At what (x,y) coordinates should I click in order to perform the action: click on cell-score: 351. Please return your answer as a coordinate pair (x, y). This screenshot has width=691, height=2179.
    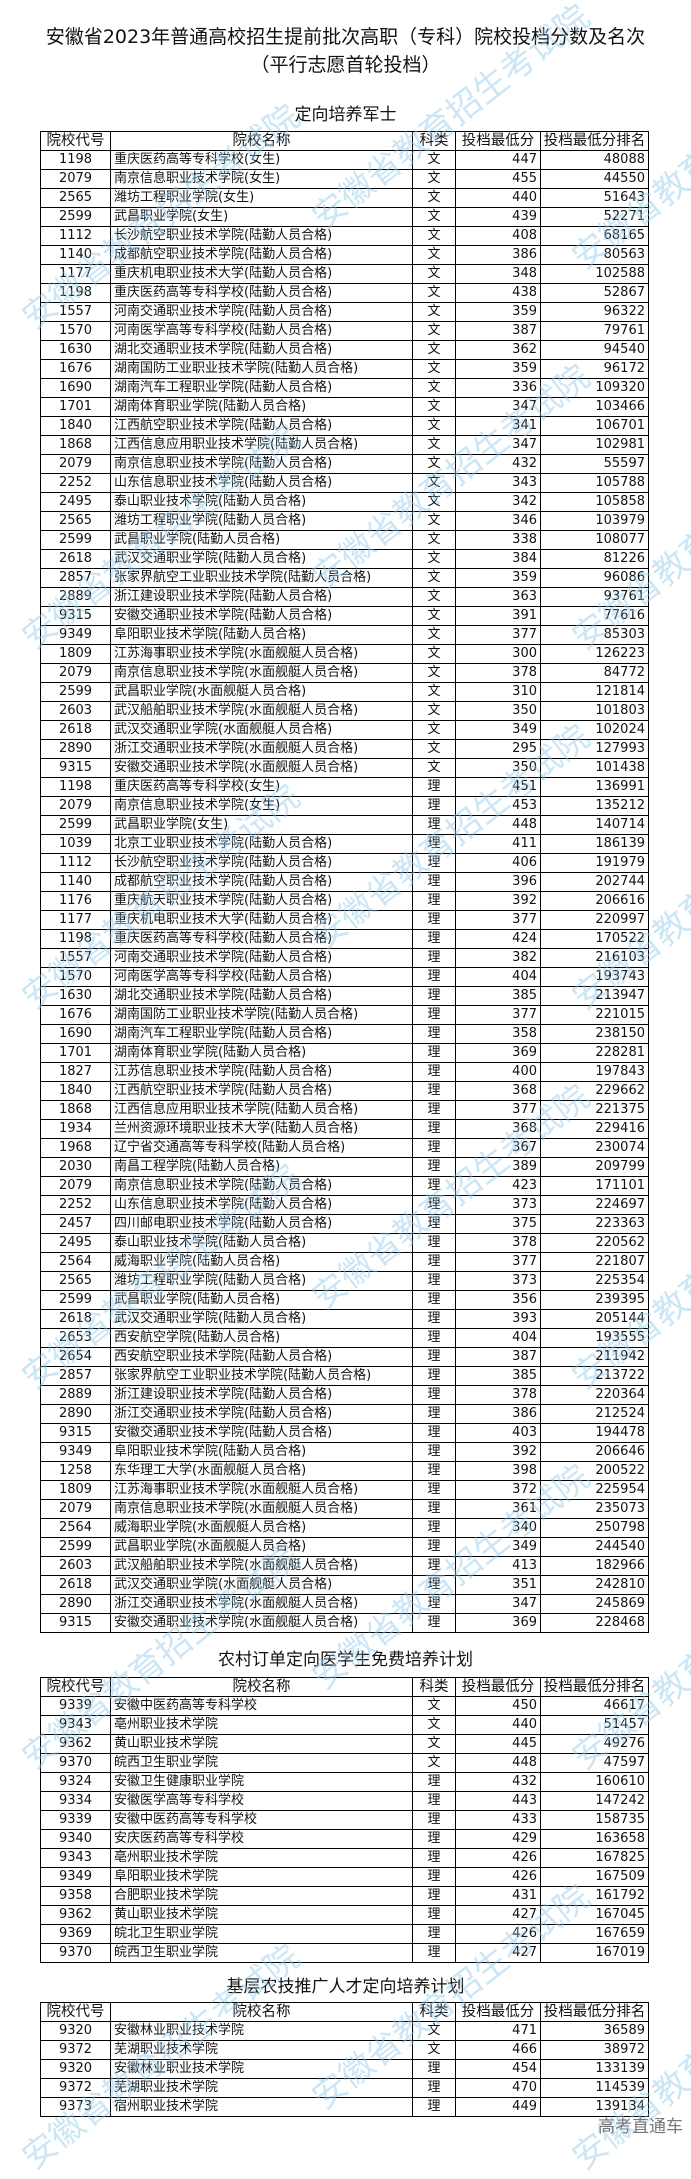
    Looking at the image, I should click on (498, 1585).